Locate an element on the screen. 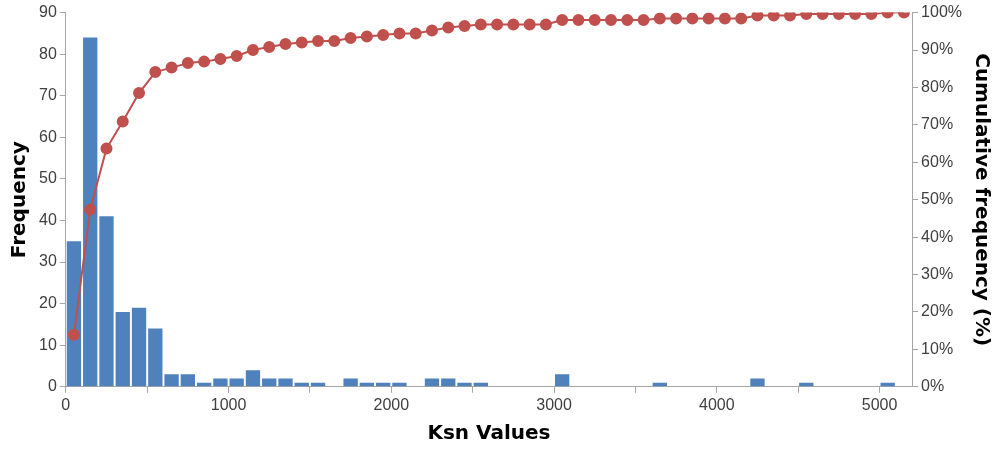 This screenshot has height=452, width=1003. x-tick-label: 5000 is located at coordinates (879, 404).